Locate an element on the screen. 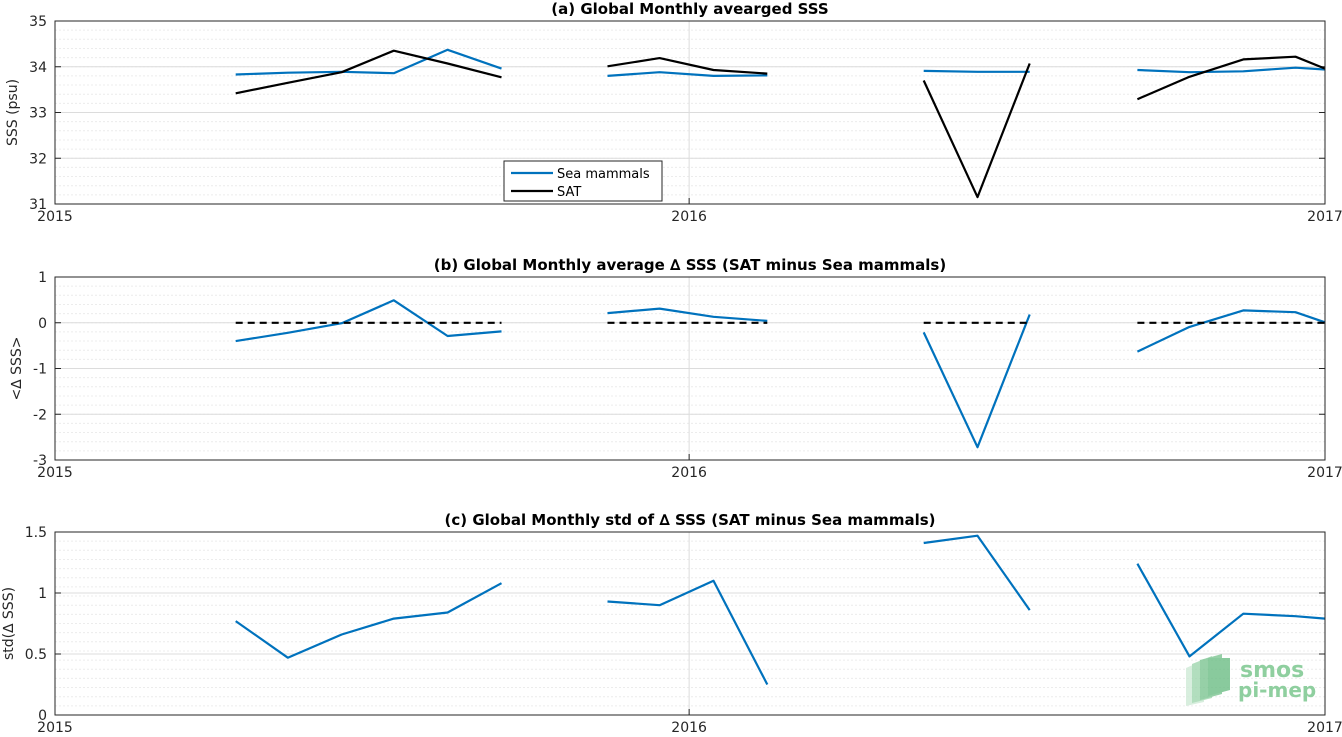 Image resolution: width=1342 pixels, height=737 pixels. y-tick-label: 32 is located at coordinates (38, 159).